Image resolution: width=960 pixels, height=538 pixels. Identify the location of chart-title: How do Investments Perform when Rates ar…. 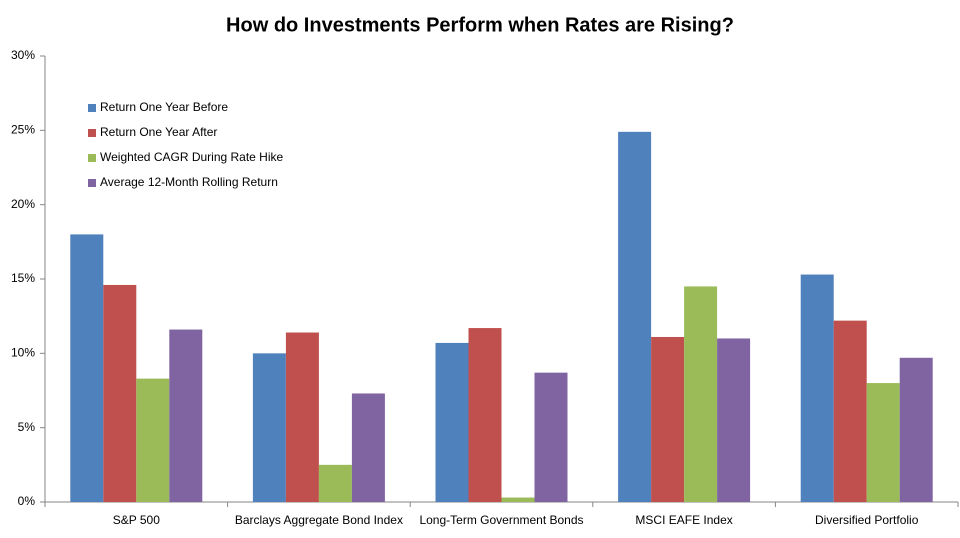
(480, 25).